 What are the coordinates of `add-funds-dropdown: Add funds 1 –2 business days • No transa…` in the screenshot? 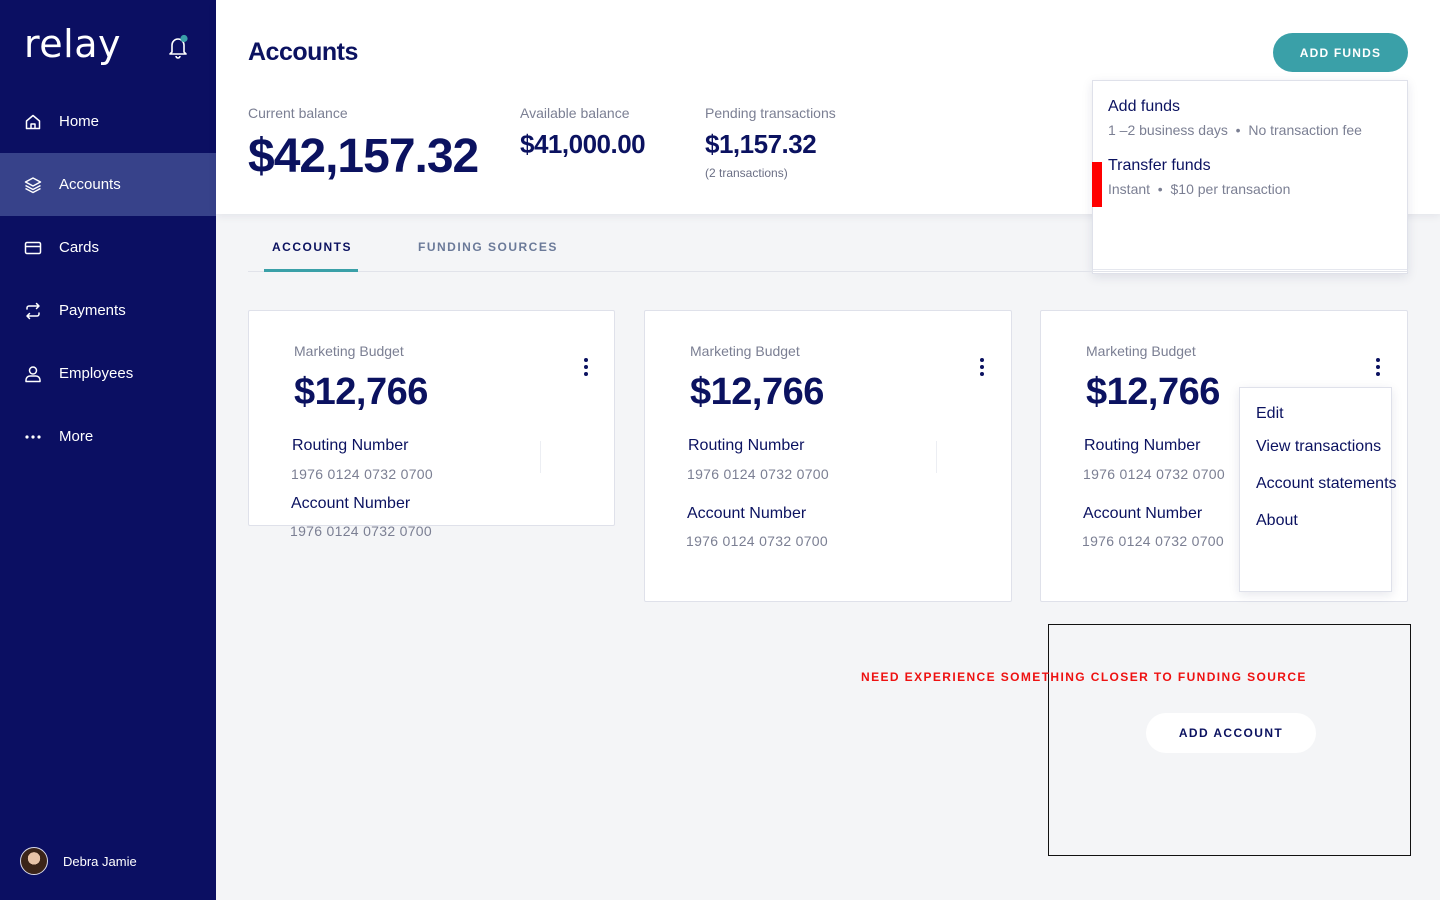 It's located at (1250, 177).